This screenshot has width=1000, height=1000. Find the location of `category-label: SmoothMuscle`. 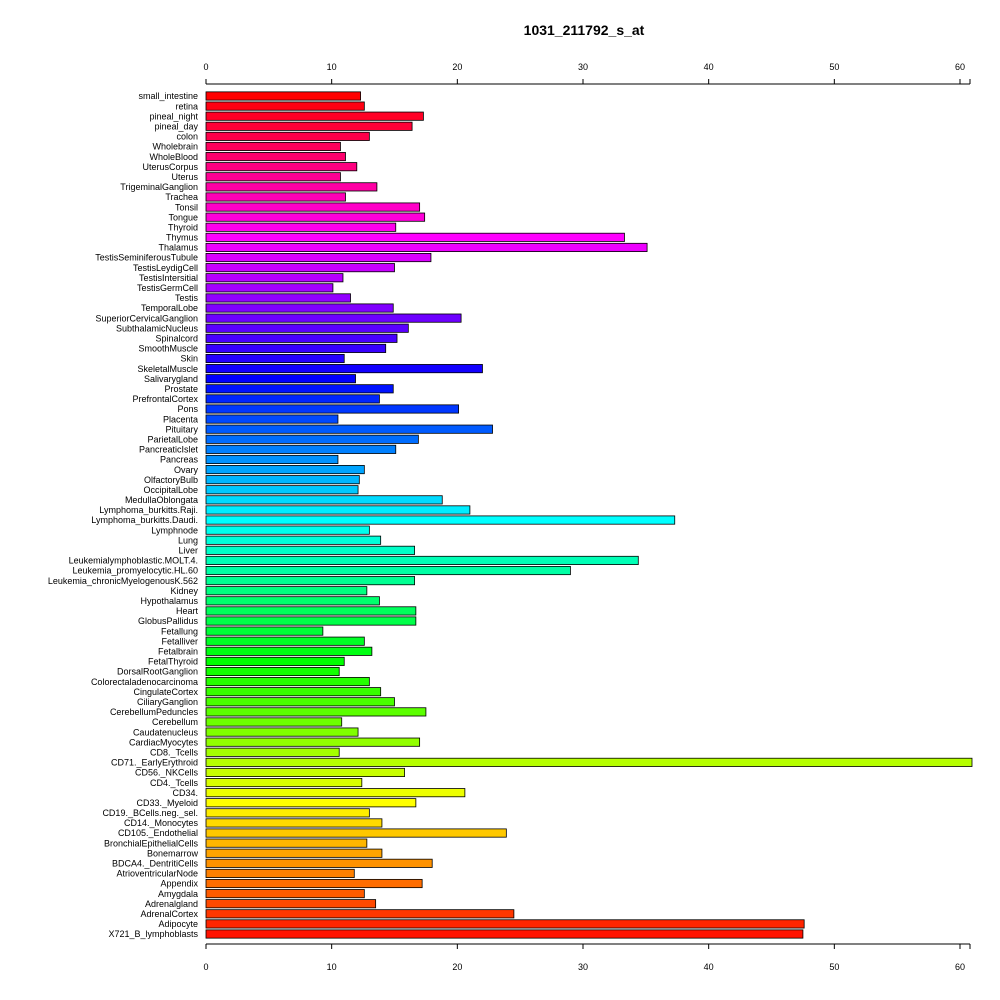

category-label: SmoothMuscle is located at coordinates (168, 349).